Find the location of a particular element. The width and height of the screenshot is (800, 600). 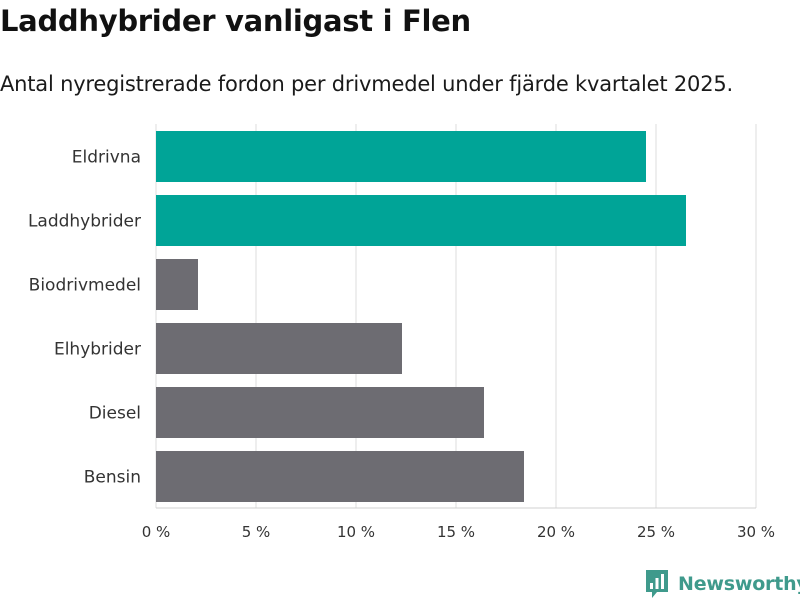

x-tick-label: 25 % is located at coordinates (656, 532).